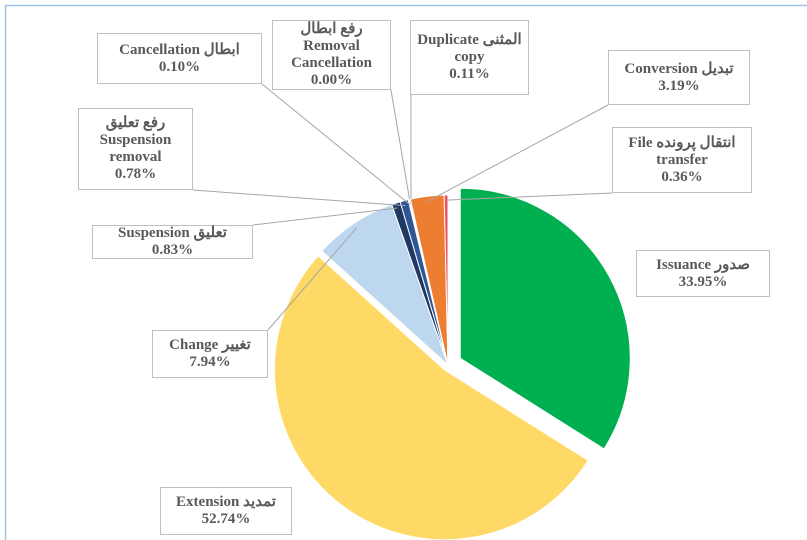 This screenshot has width=807, height=540. Describe the element at coordinates (179, 49) in the screenshot. I see `label-category: ابطال Cancellation` at that location.